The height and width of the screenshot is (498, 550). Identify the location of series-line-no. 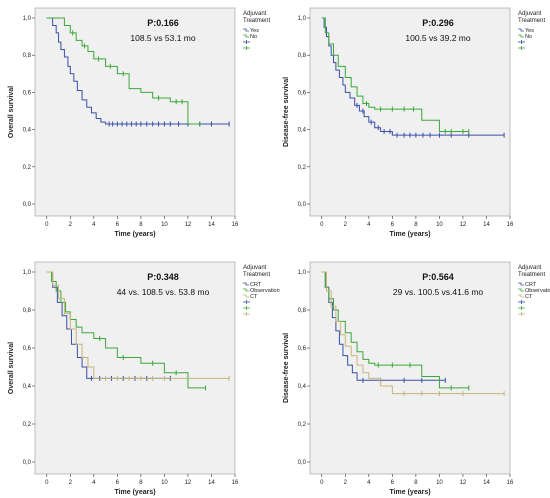
(123, 71).